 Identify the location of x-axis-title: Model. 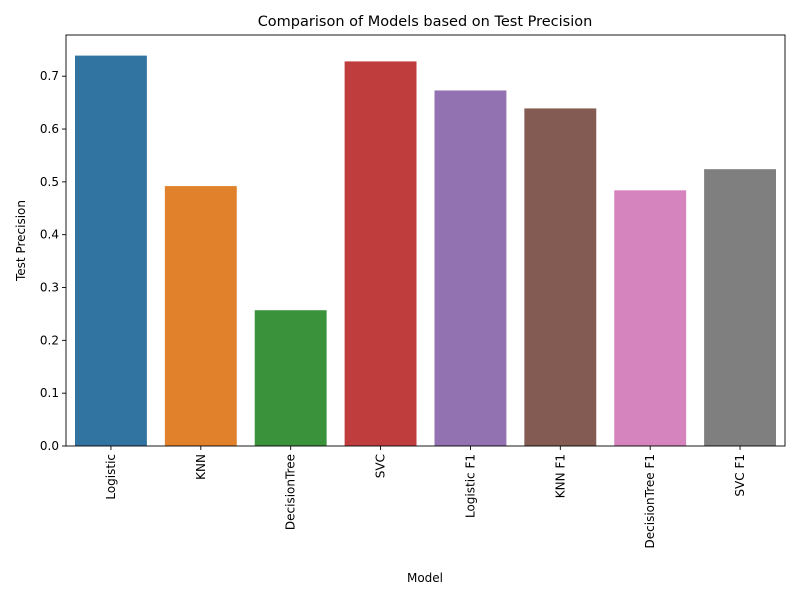
(425, 578).